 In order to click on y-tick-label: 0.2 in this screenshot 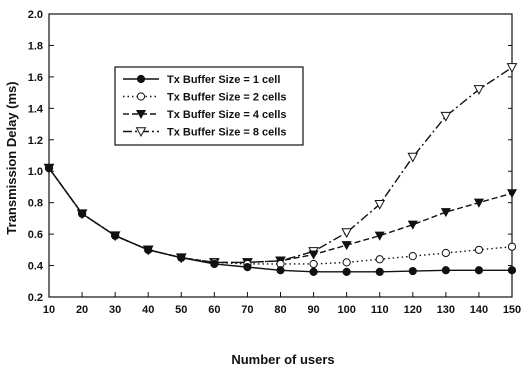, I will do `click(35, 298)`.